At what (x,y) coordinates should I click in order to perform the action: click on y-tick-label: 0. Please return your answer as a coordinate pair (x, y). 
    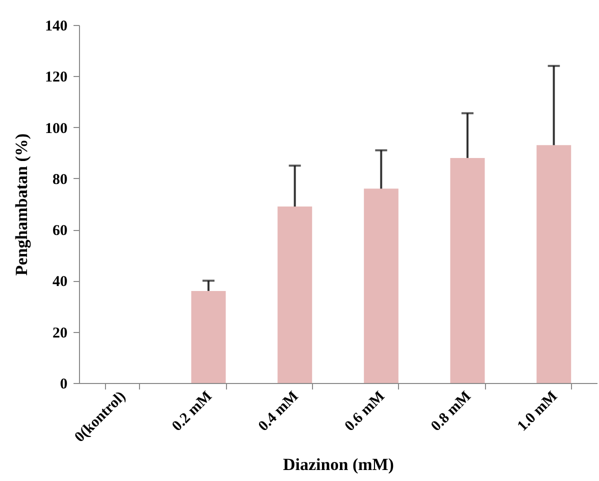
    Looking at the image, I should click on (64, 384).